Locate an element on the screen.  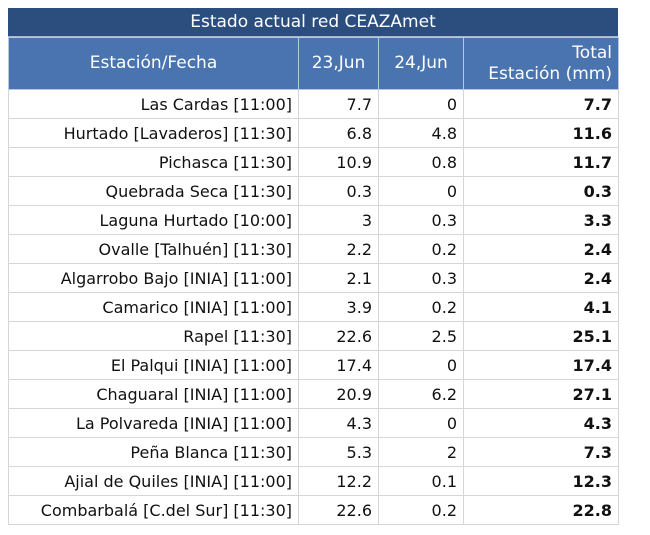
table-row: Las Cardas [11:00] 7.7 0 7.7 is located at coordinates (313, 104).